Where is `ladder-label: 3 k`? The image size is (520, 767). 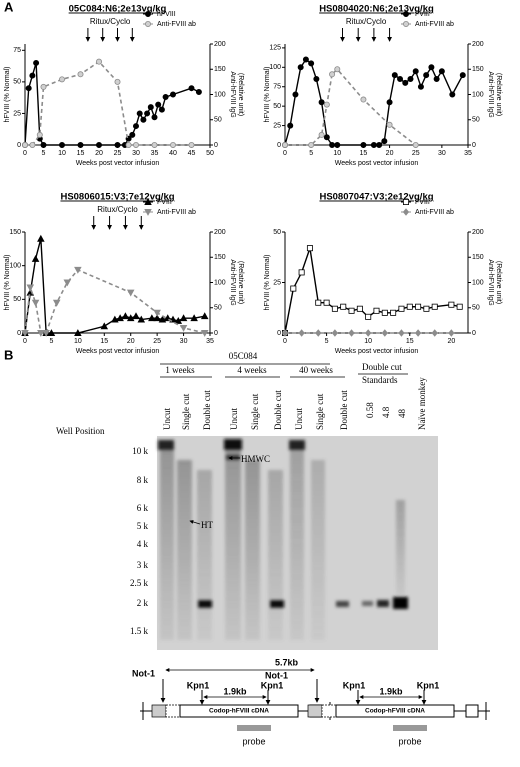 ladder-label: 3 k is located at coordinates (143, 565).